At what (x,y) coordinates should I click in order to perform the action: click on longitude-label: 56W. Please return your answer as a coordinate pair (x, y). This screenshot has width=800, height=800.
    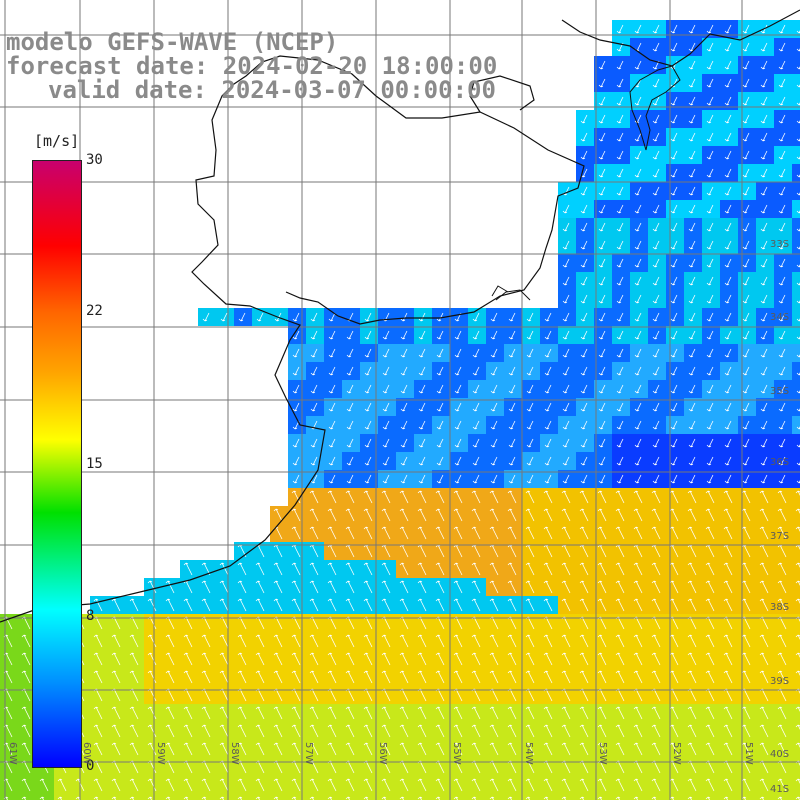
    Looking at the image, I should click on (382, 753).